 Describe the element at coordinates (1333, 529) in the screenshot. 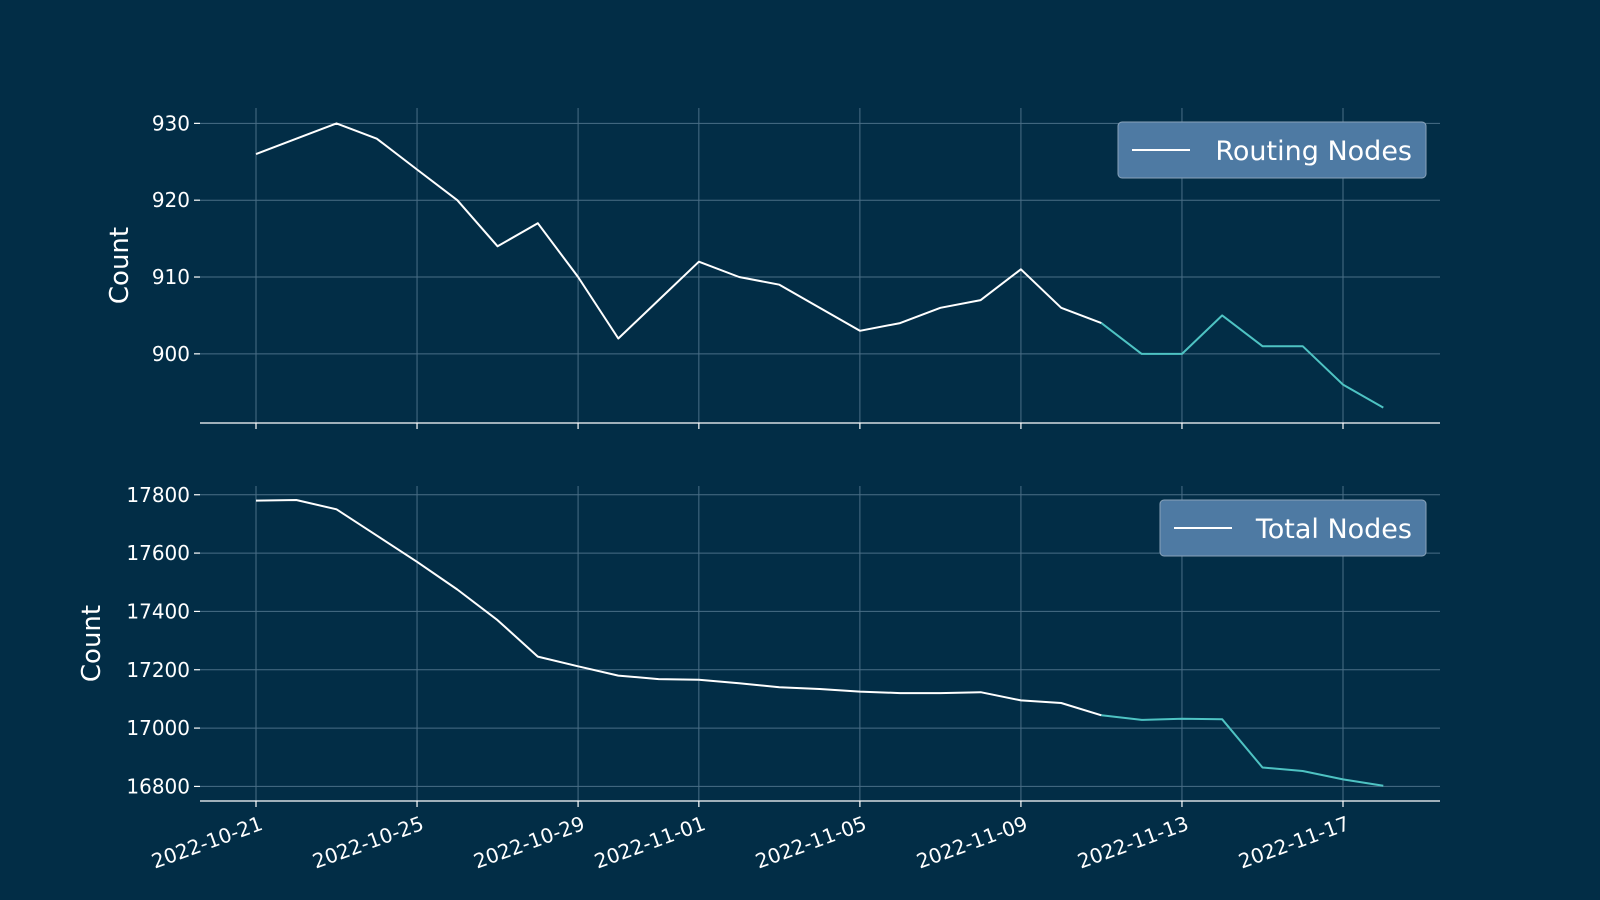

I see `legend-label: Total Nodes` at that location.